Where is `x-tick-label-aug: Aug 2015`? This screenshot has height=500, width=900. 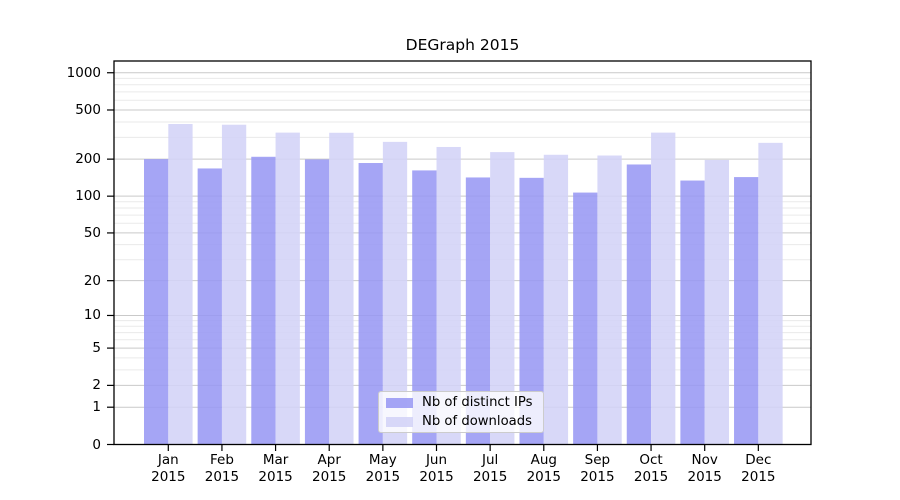 x-tick-label-aug: Aug 2015 is located at coordinates (543, 468).